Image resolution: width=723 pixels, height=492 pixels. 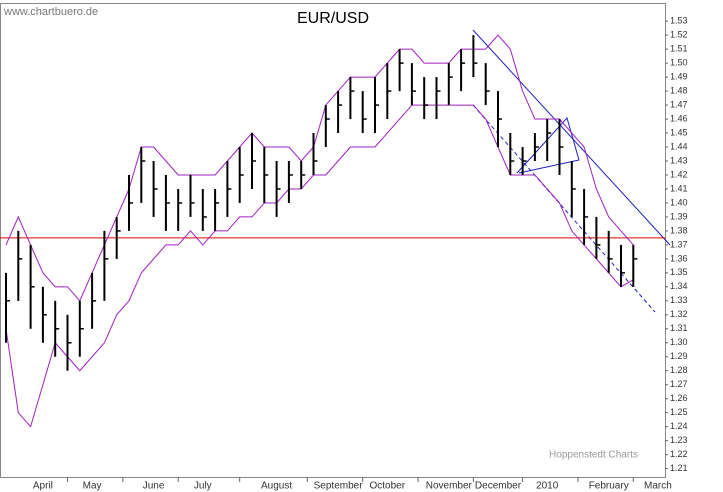 What do you see at coordinates (679, 90) in the screenshot?
I see `y-tick-label: 1.48` at bounding box center [679, 90].